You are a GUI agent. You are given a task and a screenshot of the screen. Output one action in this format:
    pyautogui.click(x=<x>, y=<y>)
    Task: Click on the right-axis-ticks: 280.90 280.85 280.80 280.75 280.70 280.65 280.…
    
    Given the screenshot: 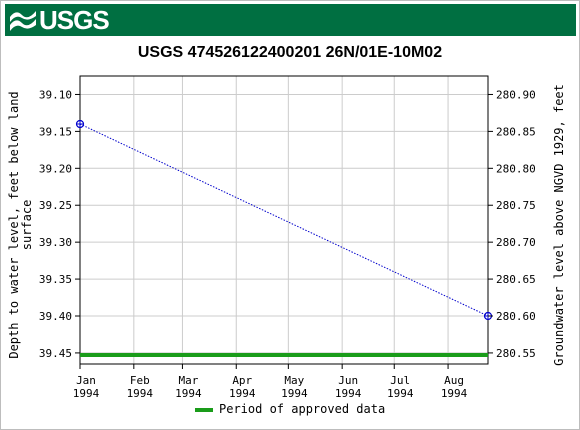 What is the action you would take?
    pyautogui.click(x=512, y=224)
    